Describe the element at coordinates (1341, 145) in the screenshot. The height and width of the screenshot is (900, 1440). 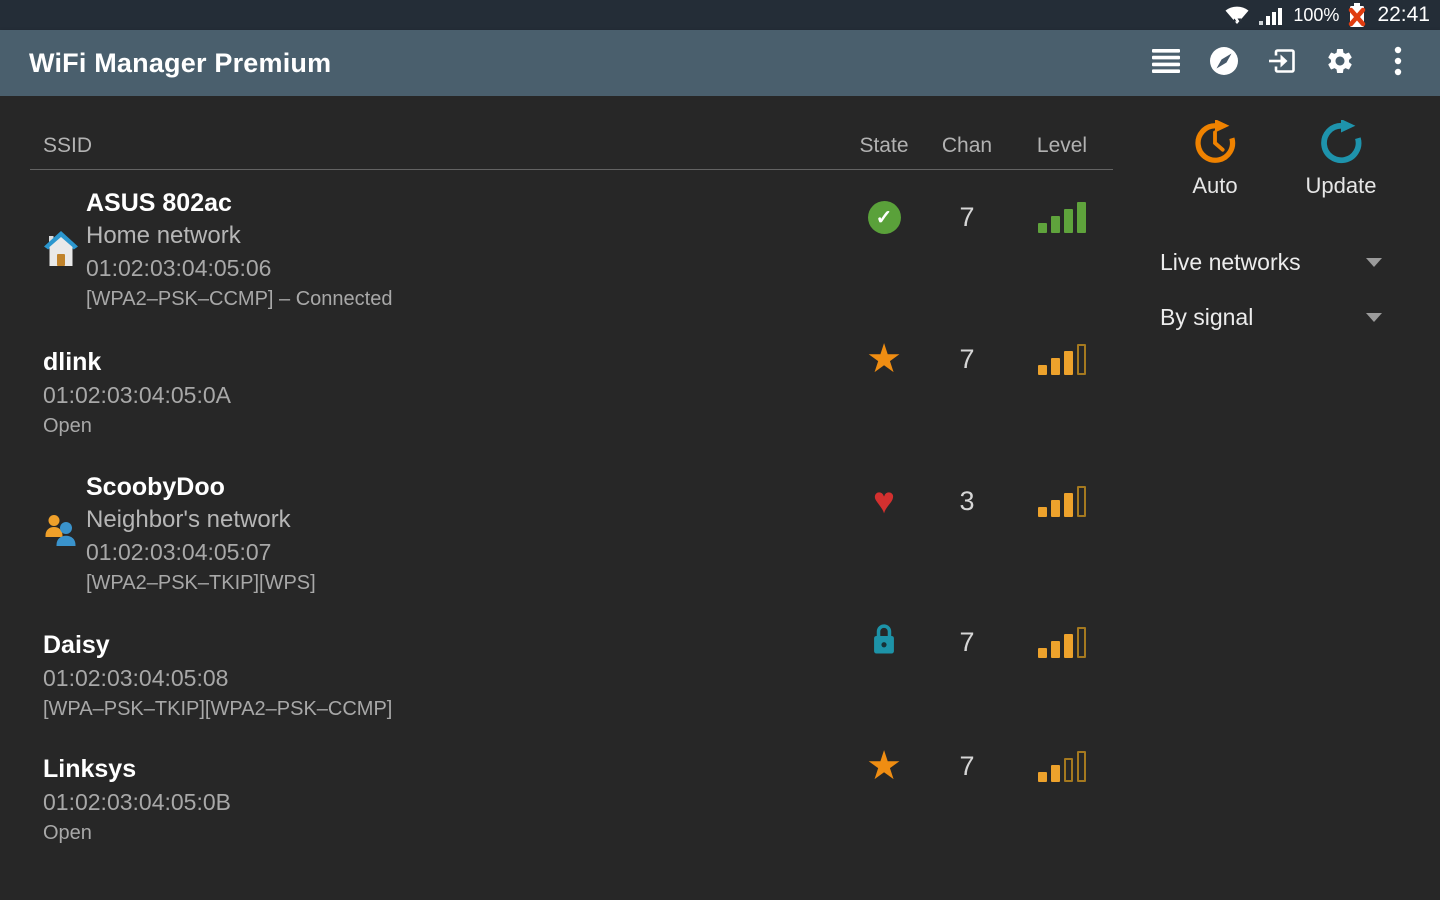
I see `update-refresh-icon` at that location.